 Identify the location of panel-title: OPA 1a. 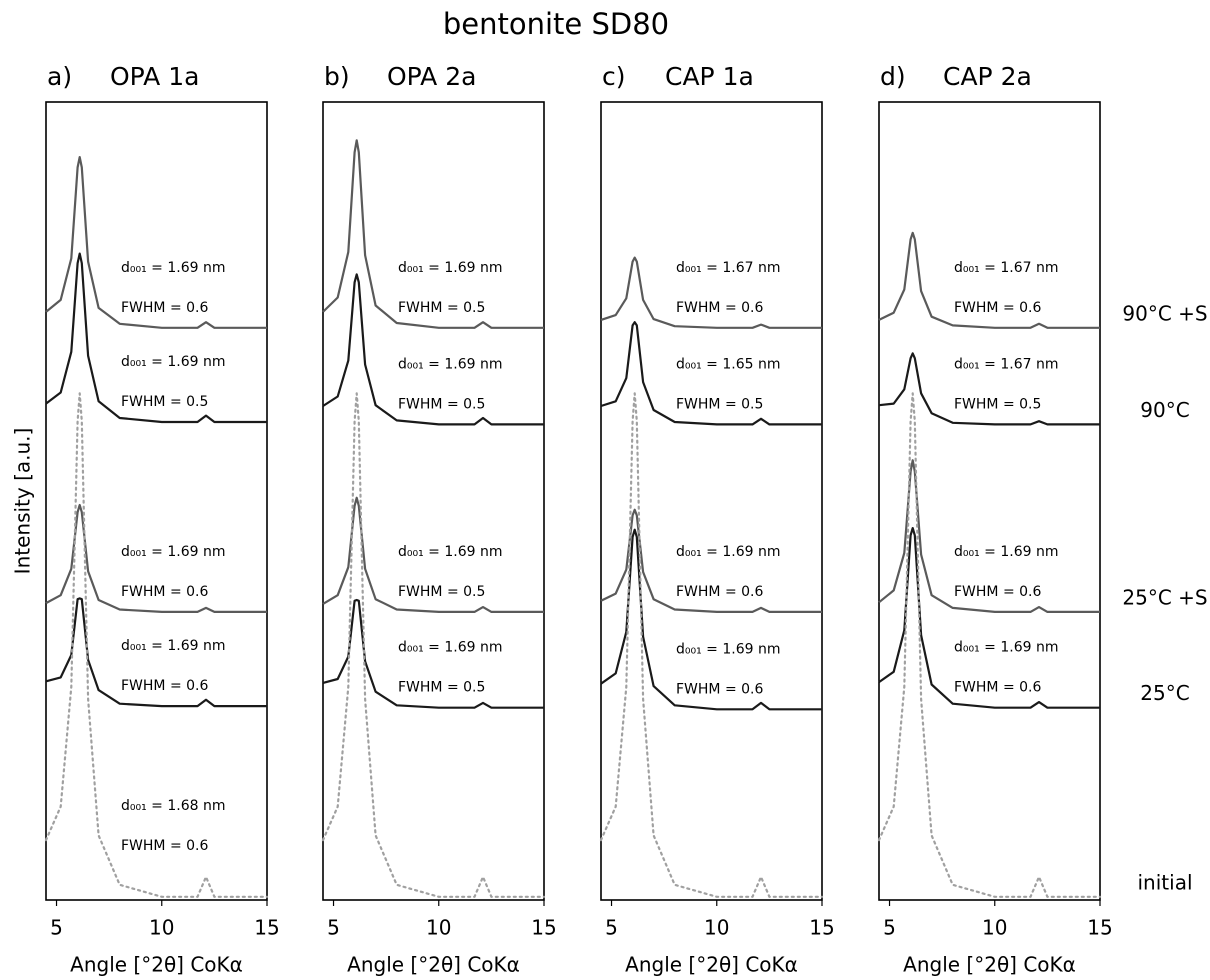
(154, 76).